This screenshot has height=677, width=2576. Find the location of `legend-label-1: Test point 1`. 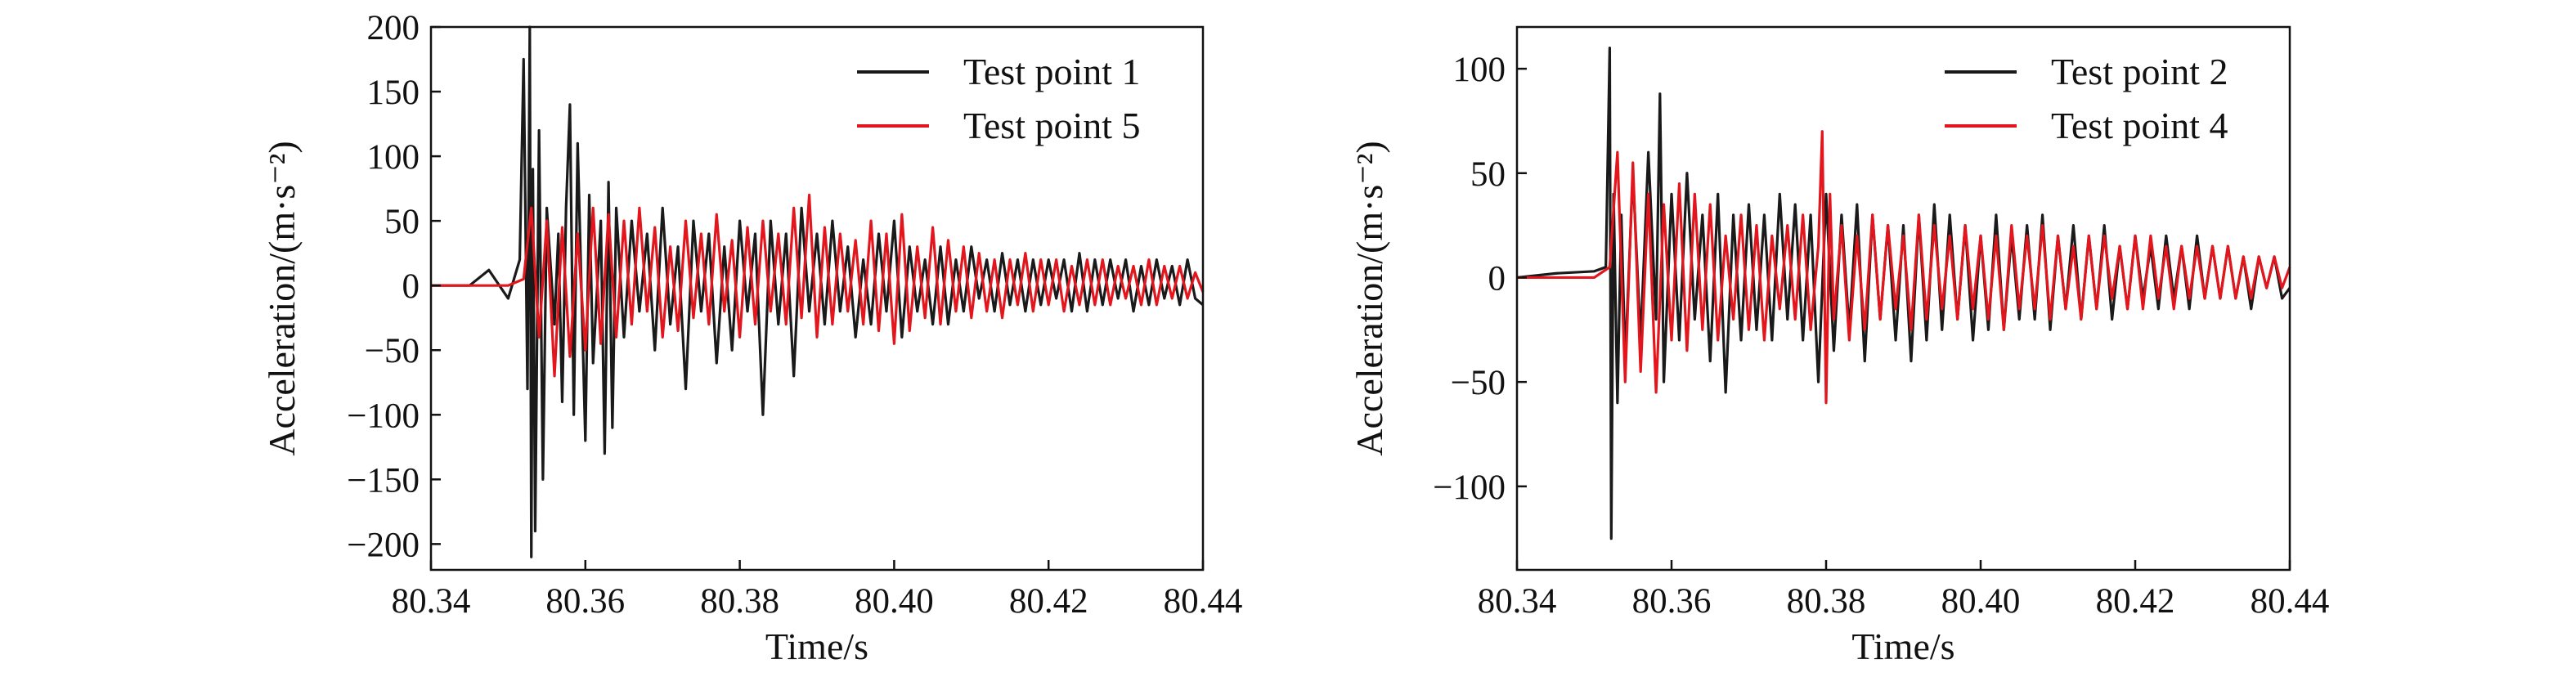

legend-label-1: Test point 1 is located at coordinates (1052, 71).